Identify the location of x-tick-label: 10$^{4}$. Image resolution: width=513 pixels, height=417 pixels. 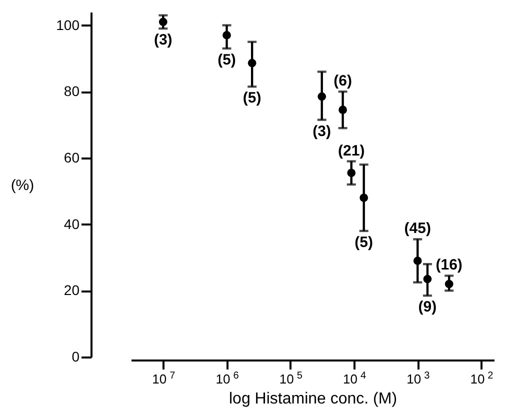
(354, 378).